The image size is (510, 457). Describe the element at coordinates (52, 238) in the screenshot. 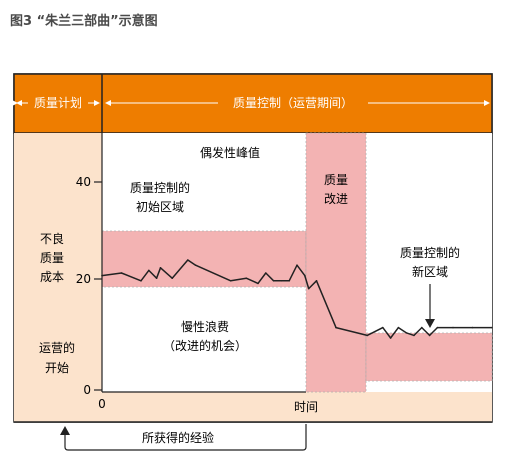

I see `y-axis-label-line-1: 不良` at that location.